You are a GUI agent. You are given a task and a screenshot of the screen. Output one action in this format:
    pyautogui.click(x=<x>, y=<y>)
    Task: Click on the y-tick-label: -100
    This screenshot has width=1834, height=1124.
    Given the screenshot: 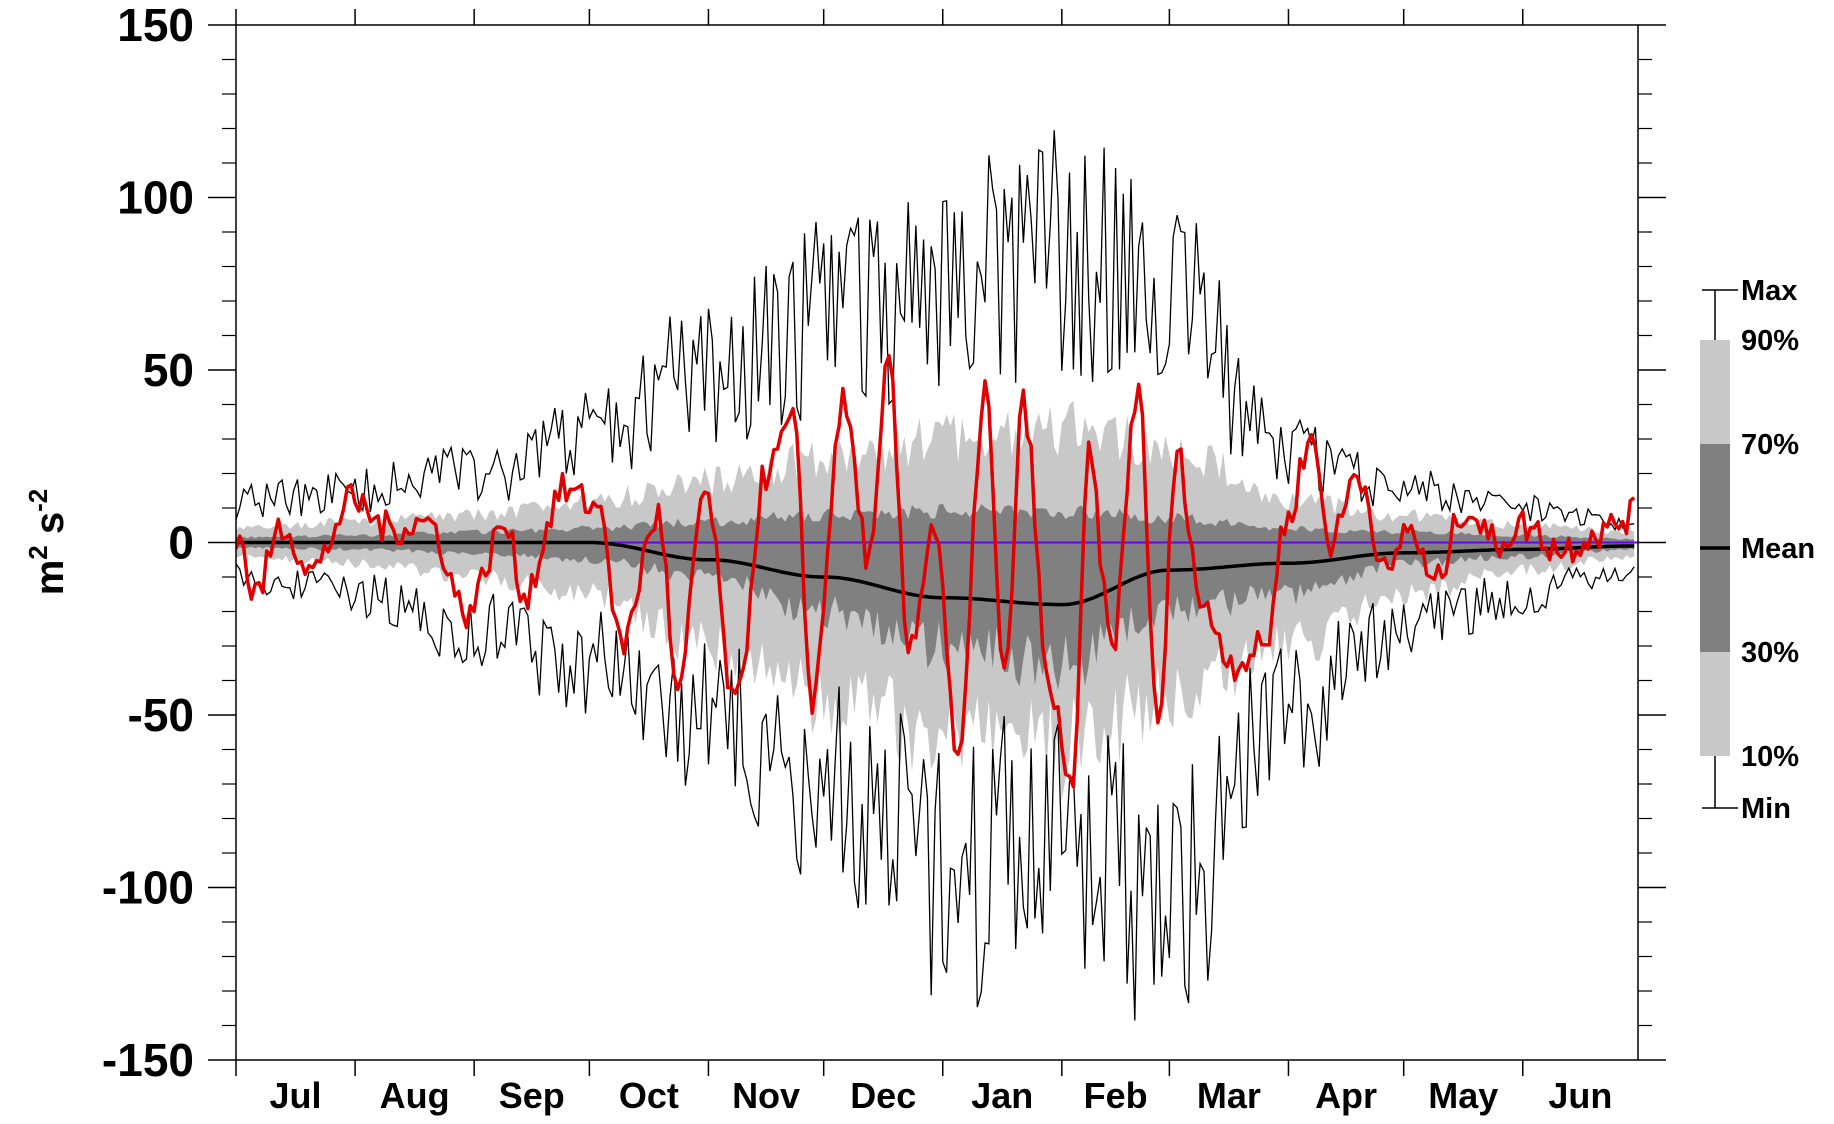 What is the action you would take?
    pyautogui.click(x=148, y=888)
    